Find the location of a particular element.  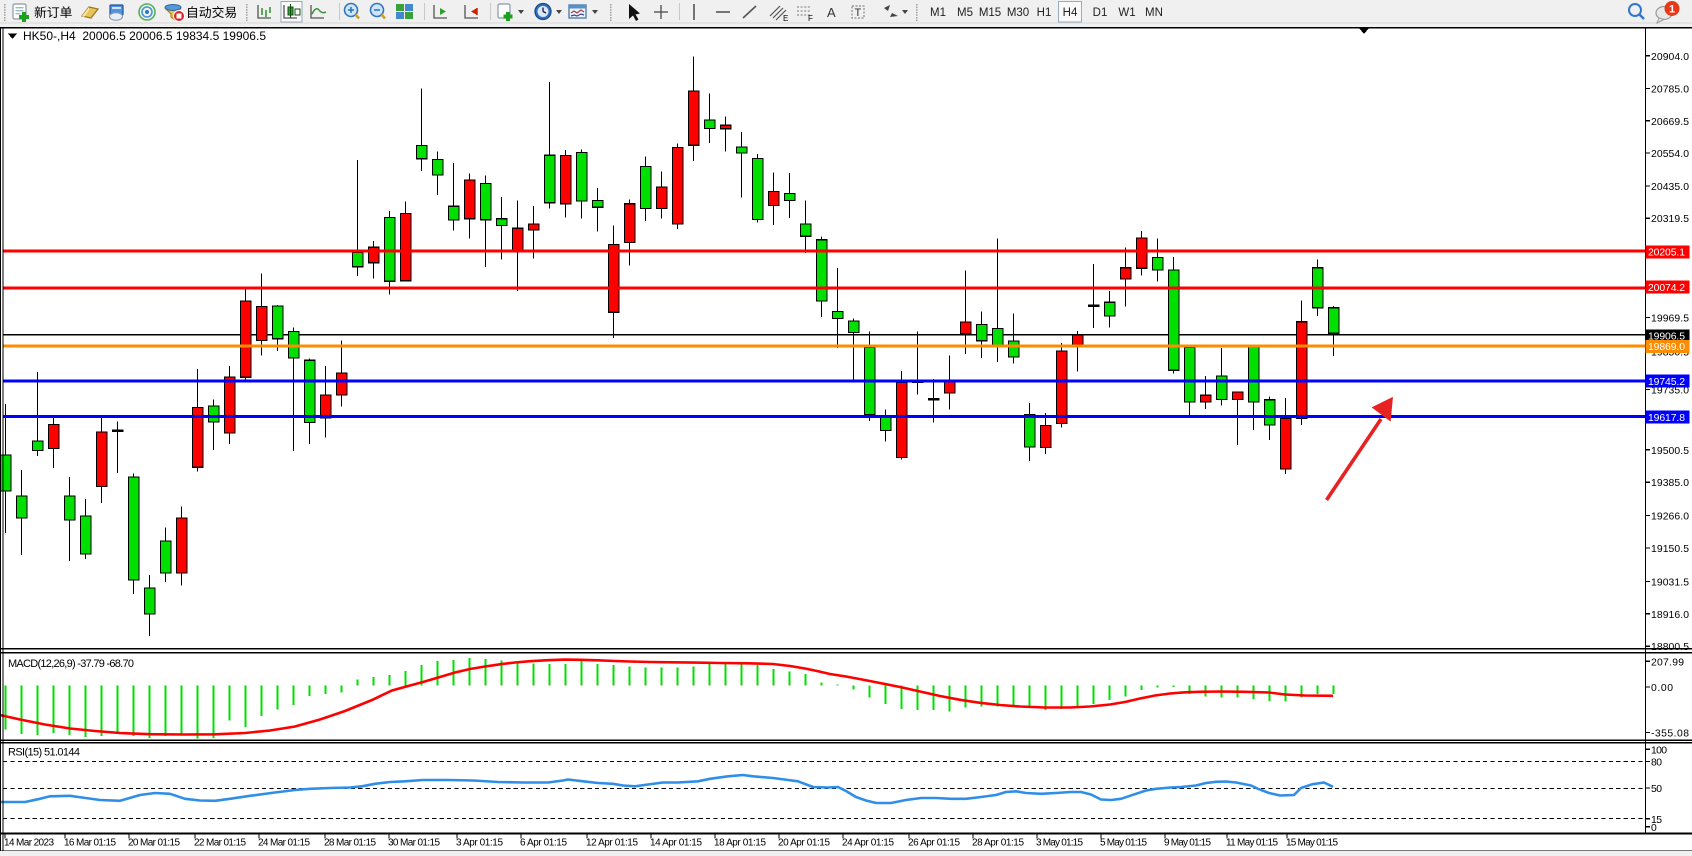

svg-text: 19266.0 is located at coordinates (1670, 517).